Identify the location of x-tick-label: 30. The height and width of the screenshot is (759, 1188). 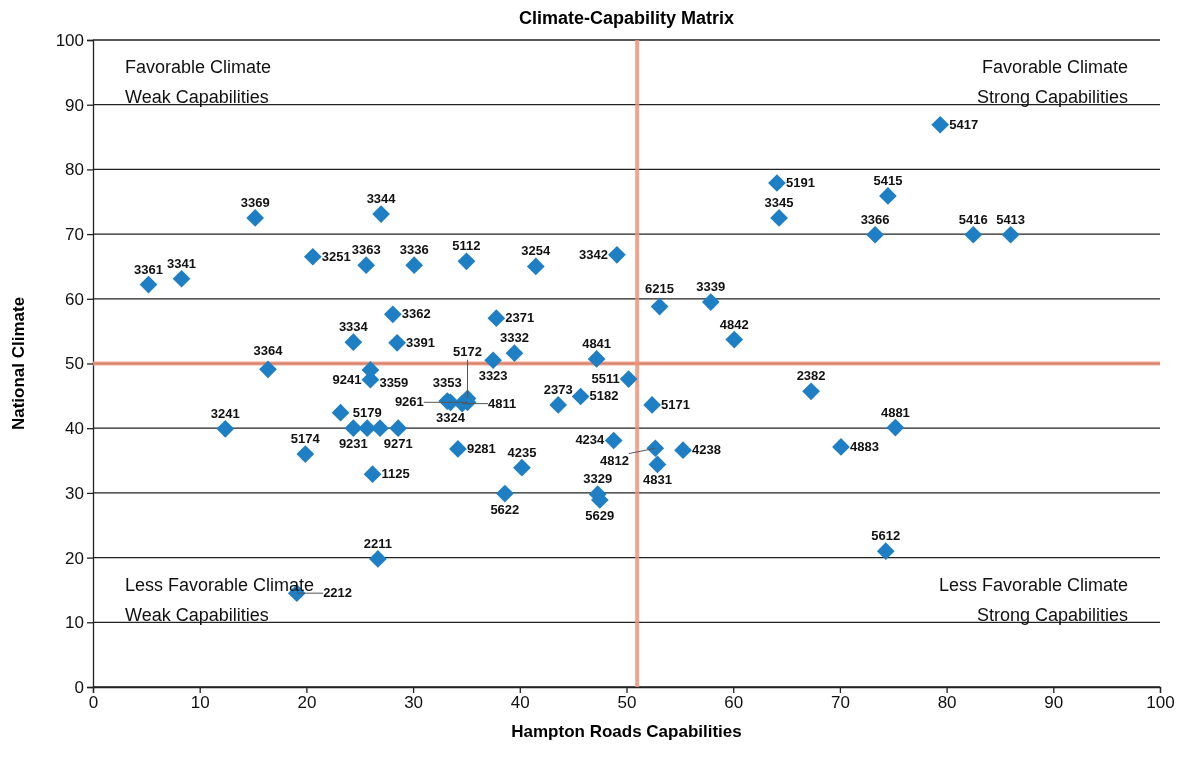
(414, 703).